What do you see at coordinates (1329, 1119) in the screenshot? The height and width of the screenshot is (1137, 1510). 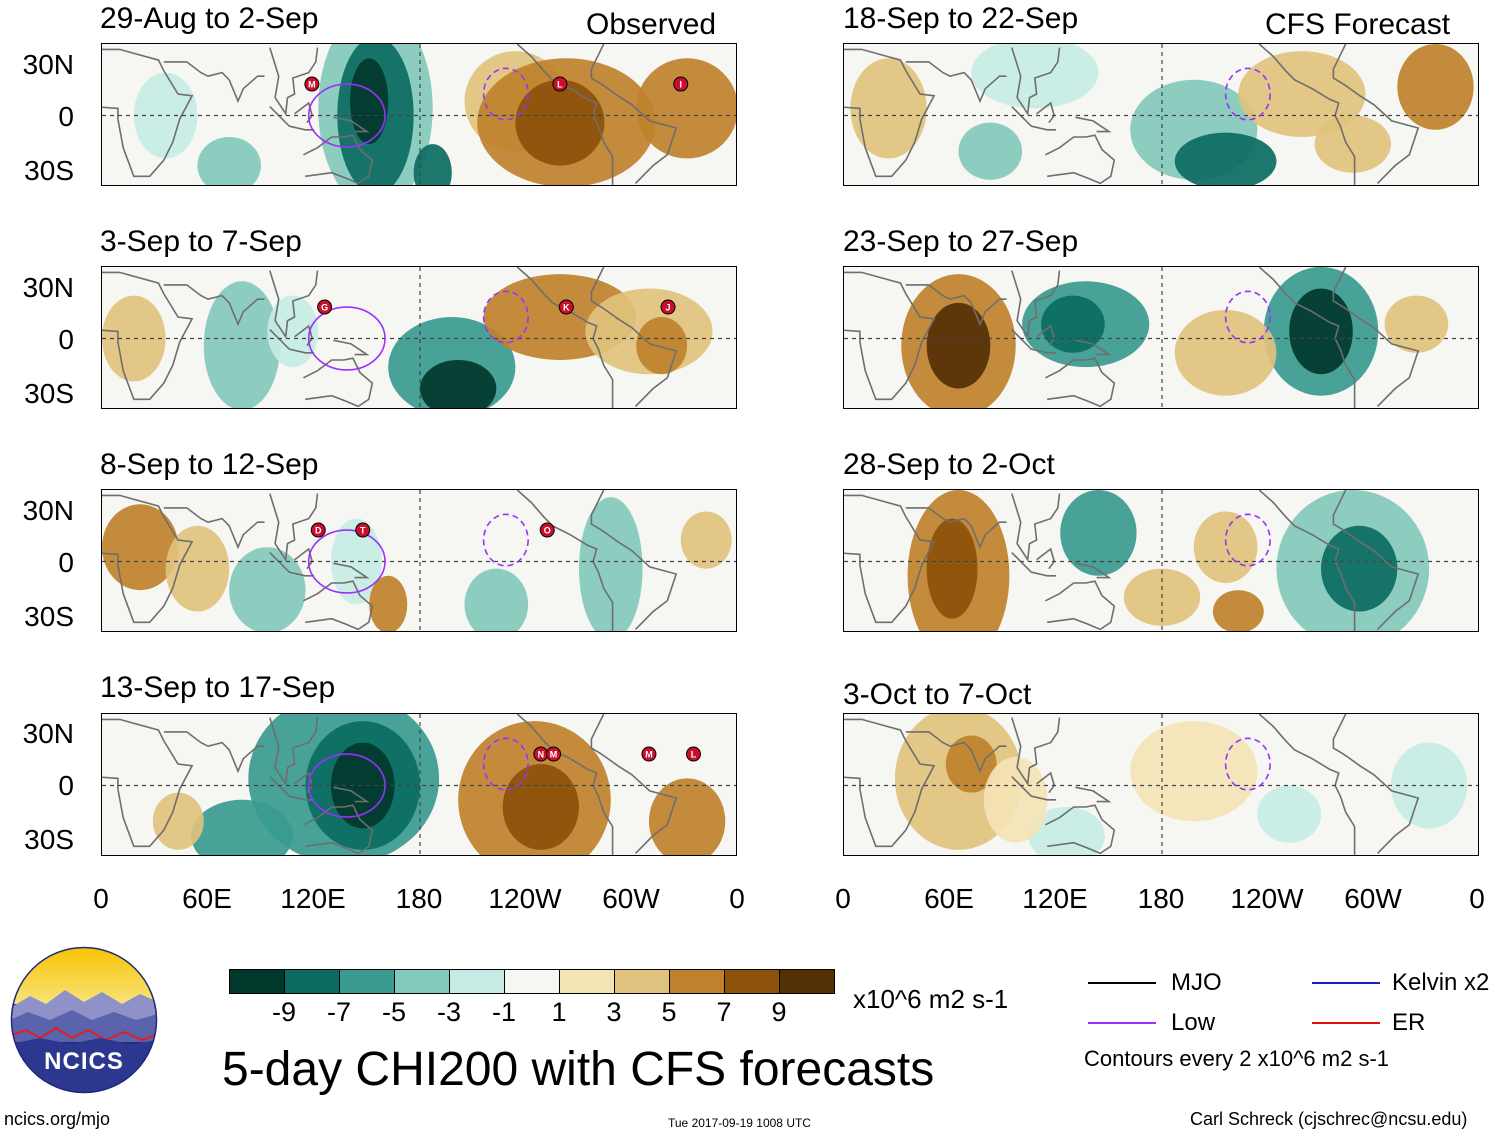 I see `author-credit: Carl Schreck (cjschrec@ncsu.edu)` at bounding box center [1329, 1119].